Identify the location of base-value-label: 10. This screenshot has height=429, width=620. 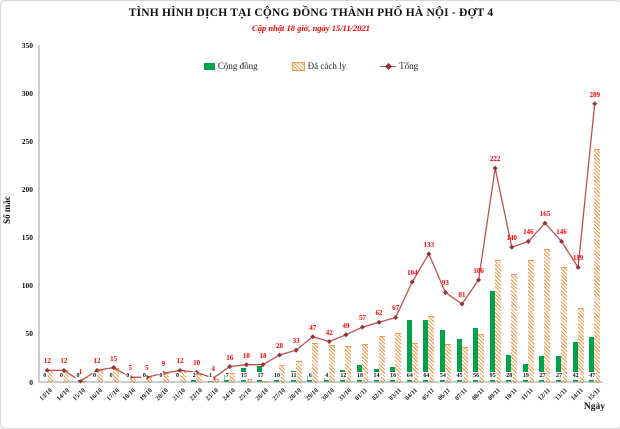
(277, 375).